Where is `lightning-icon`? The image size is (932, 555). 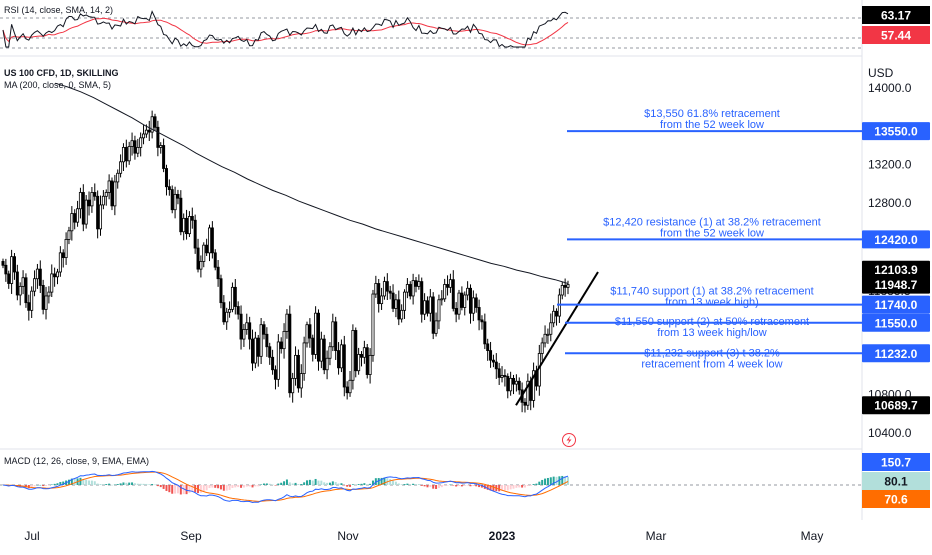 lightning-icon is located at coordinates (569, 440).